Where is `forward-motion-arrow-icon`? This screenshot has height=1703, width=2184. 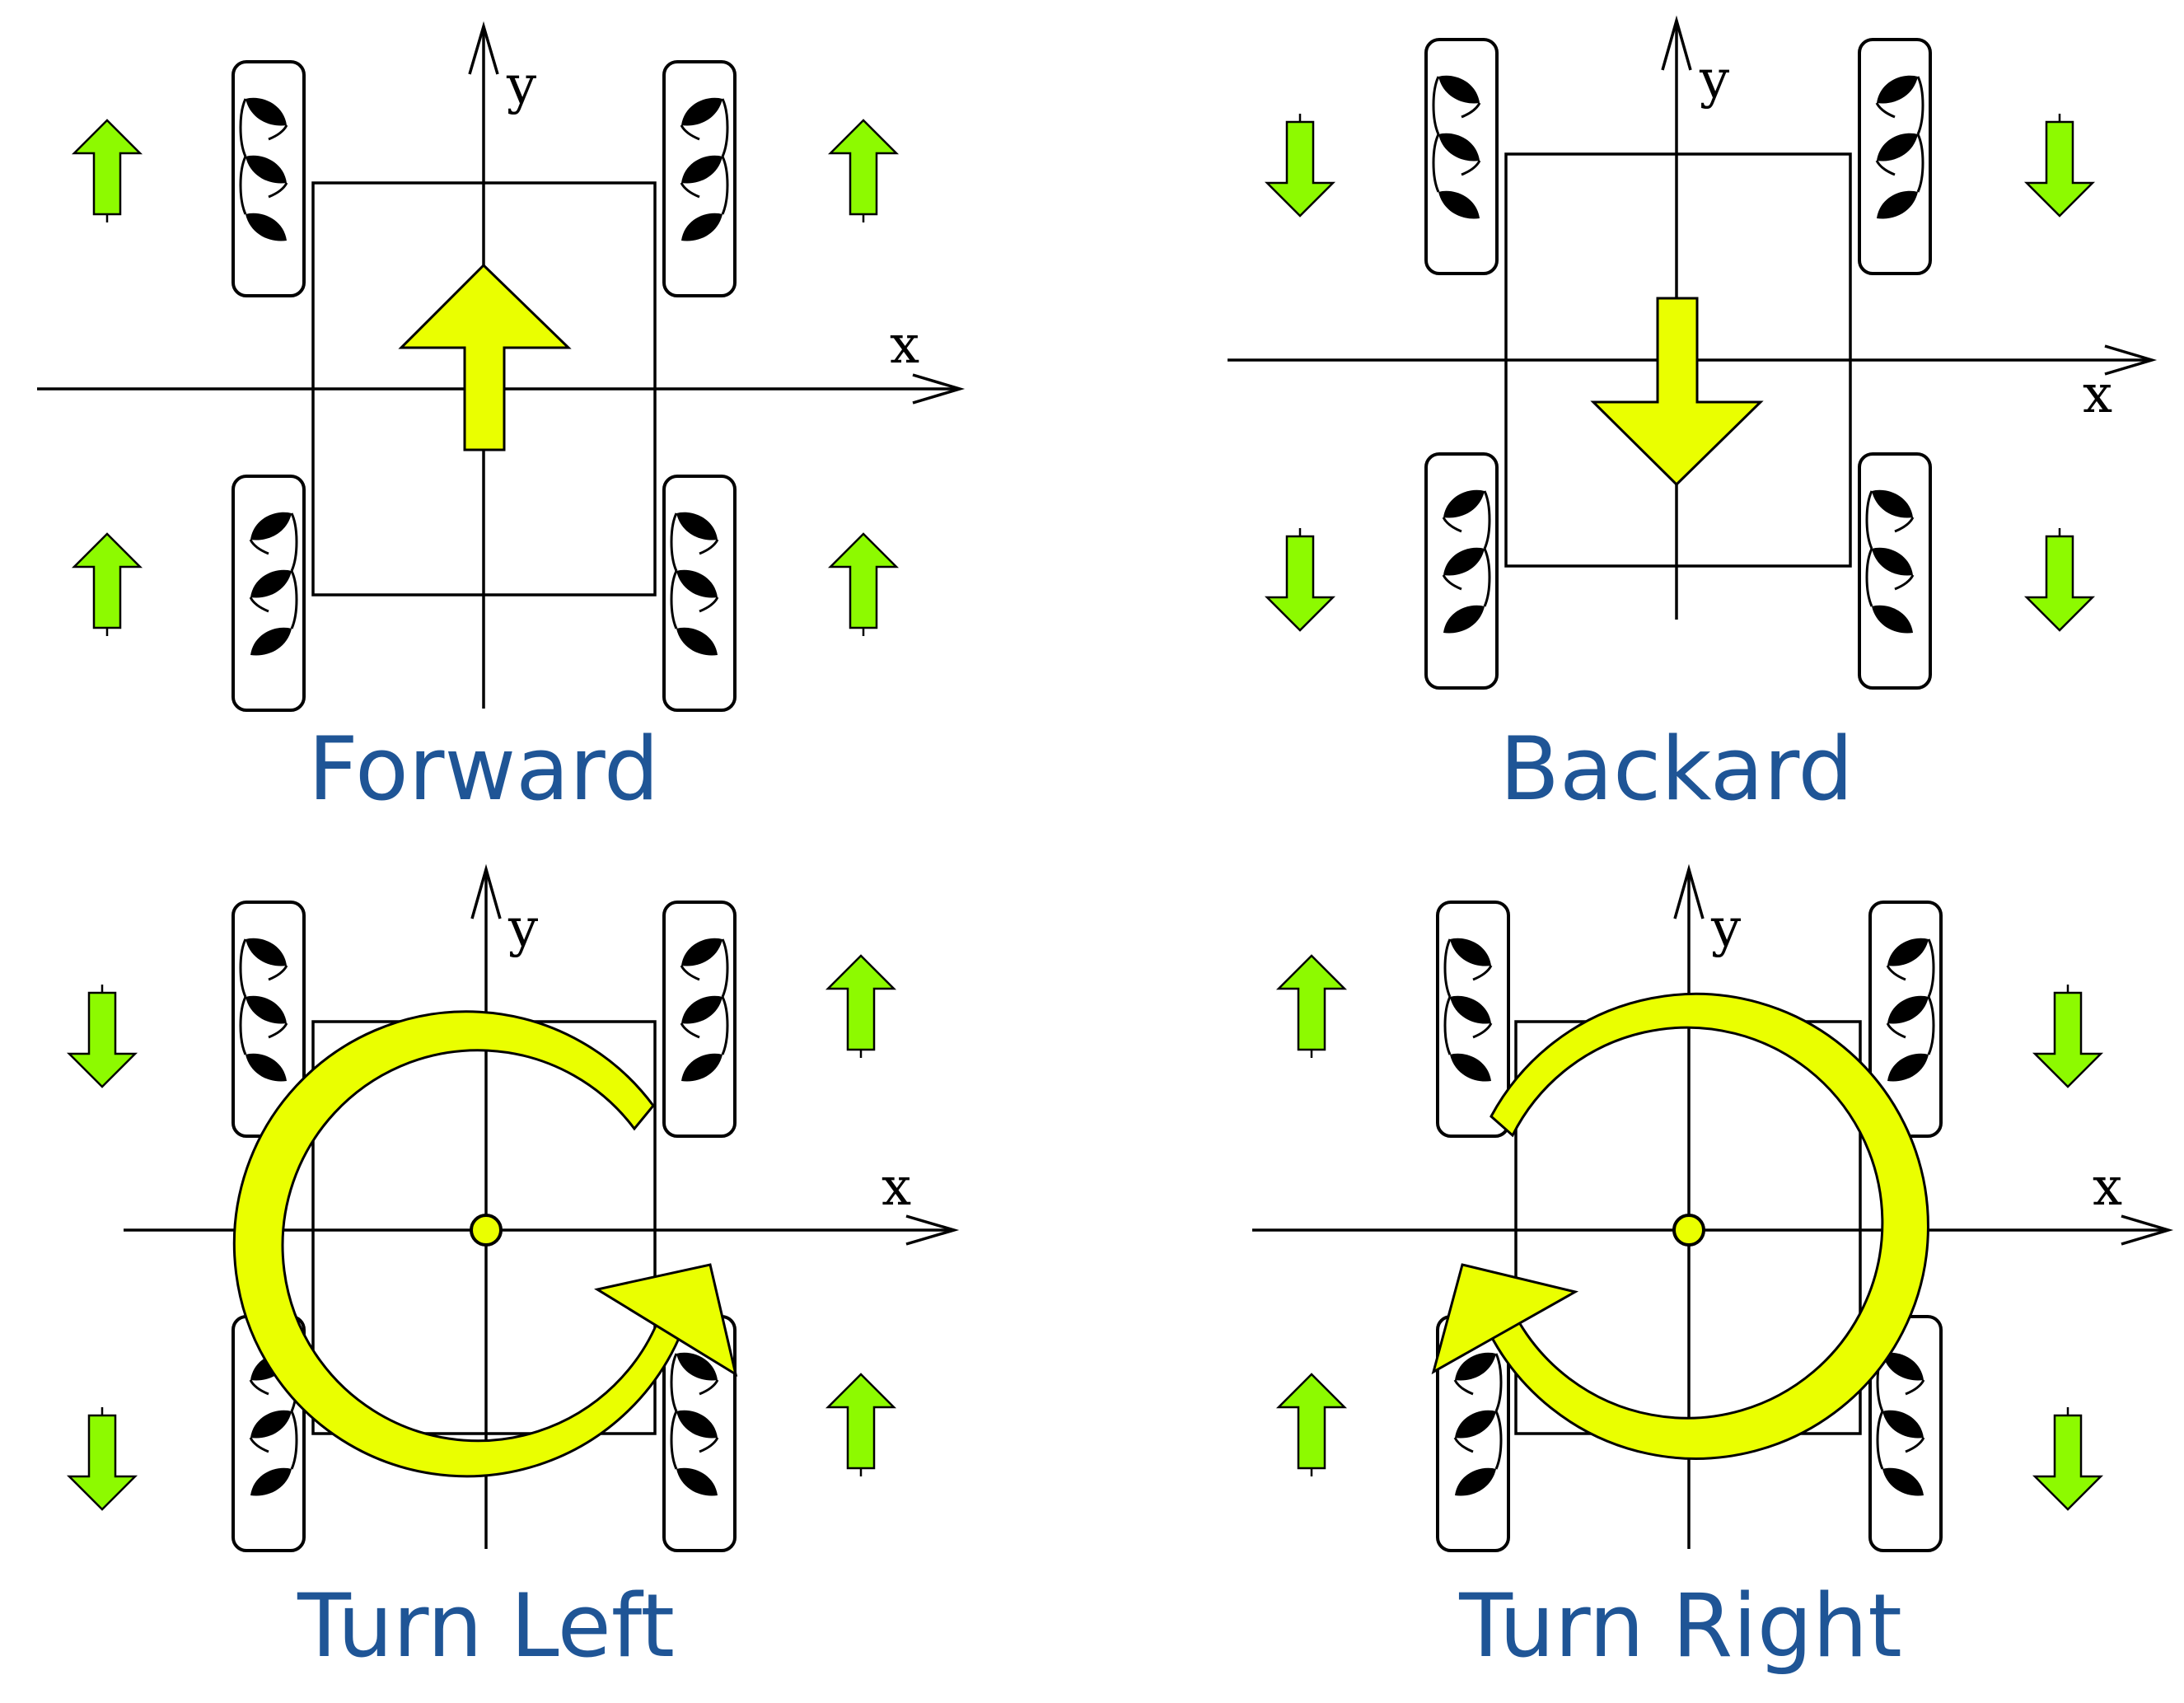
forward-motion-arrow-icon is located at coordinates (485, 357).